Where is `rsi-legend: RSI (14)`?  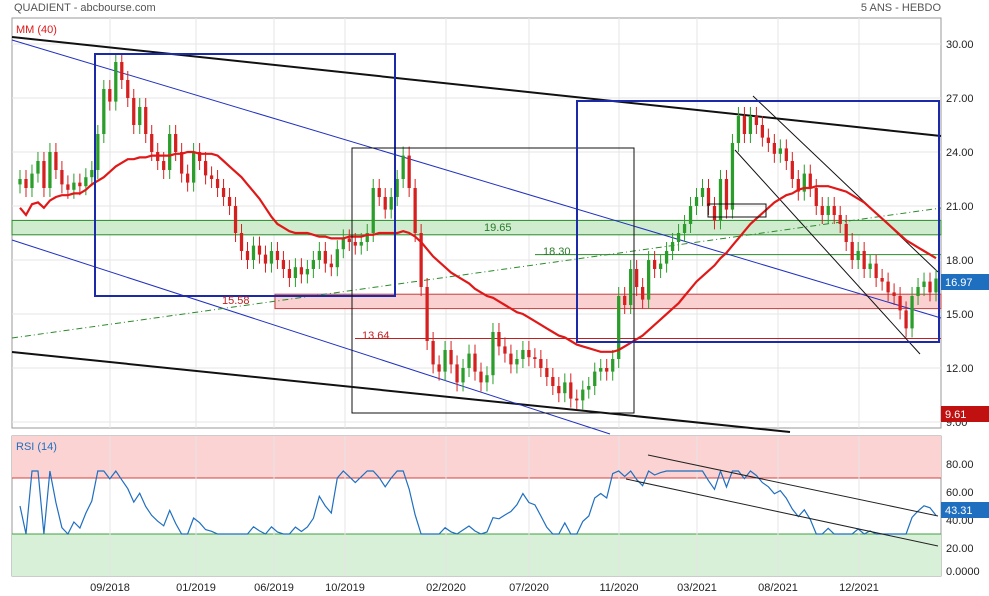
rsi-legend: RSI (14) is located at coordinates (36, 447).